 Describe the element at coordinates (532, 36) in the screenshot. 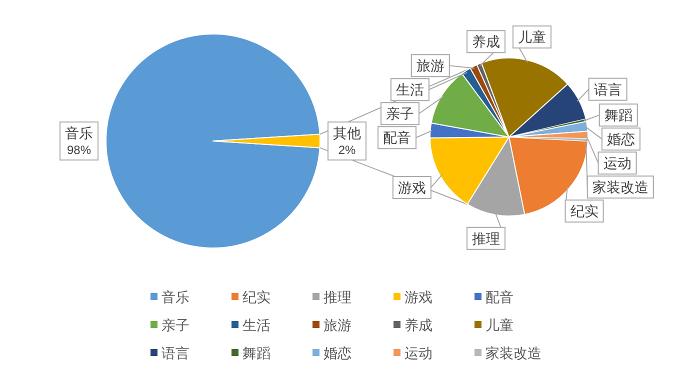

I see `slice-label: 儿童` at that location.